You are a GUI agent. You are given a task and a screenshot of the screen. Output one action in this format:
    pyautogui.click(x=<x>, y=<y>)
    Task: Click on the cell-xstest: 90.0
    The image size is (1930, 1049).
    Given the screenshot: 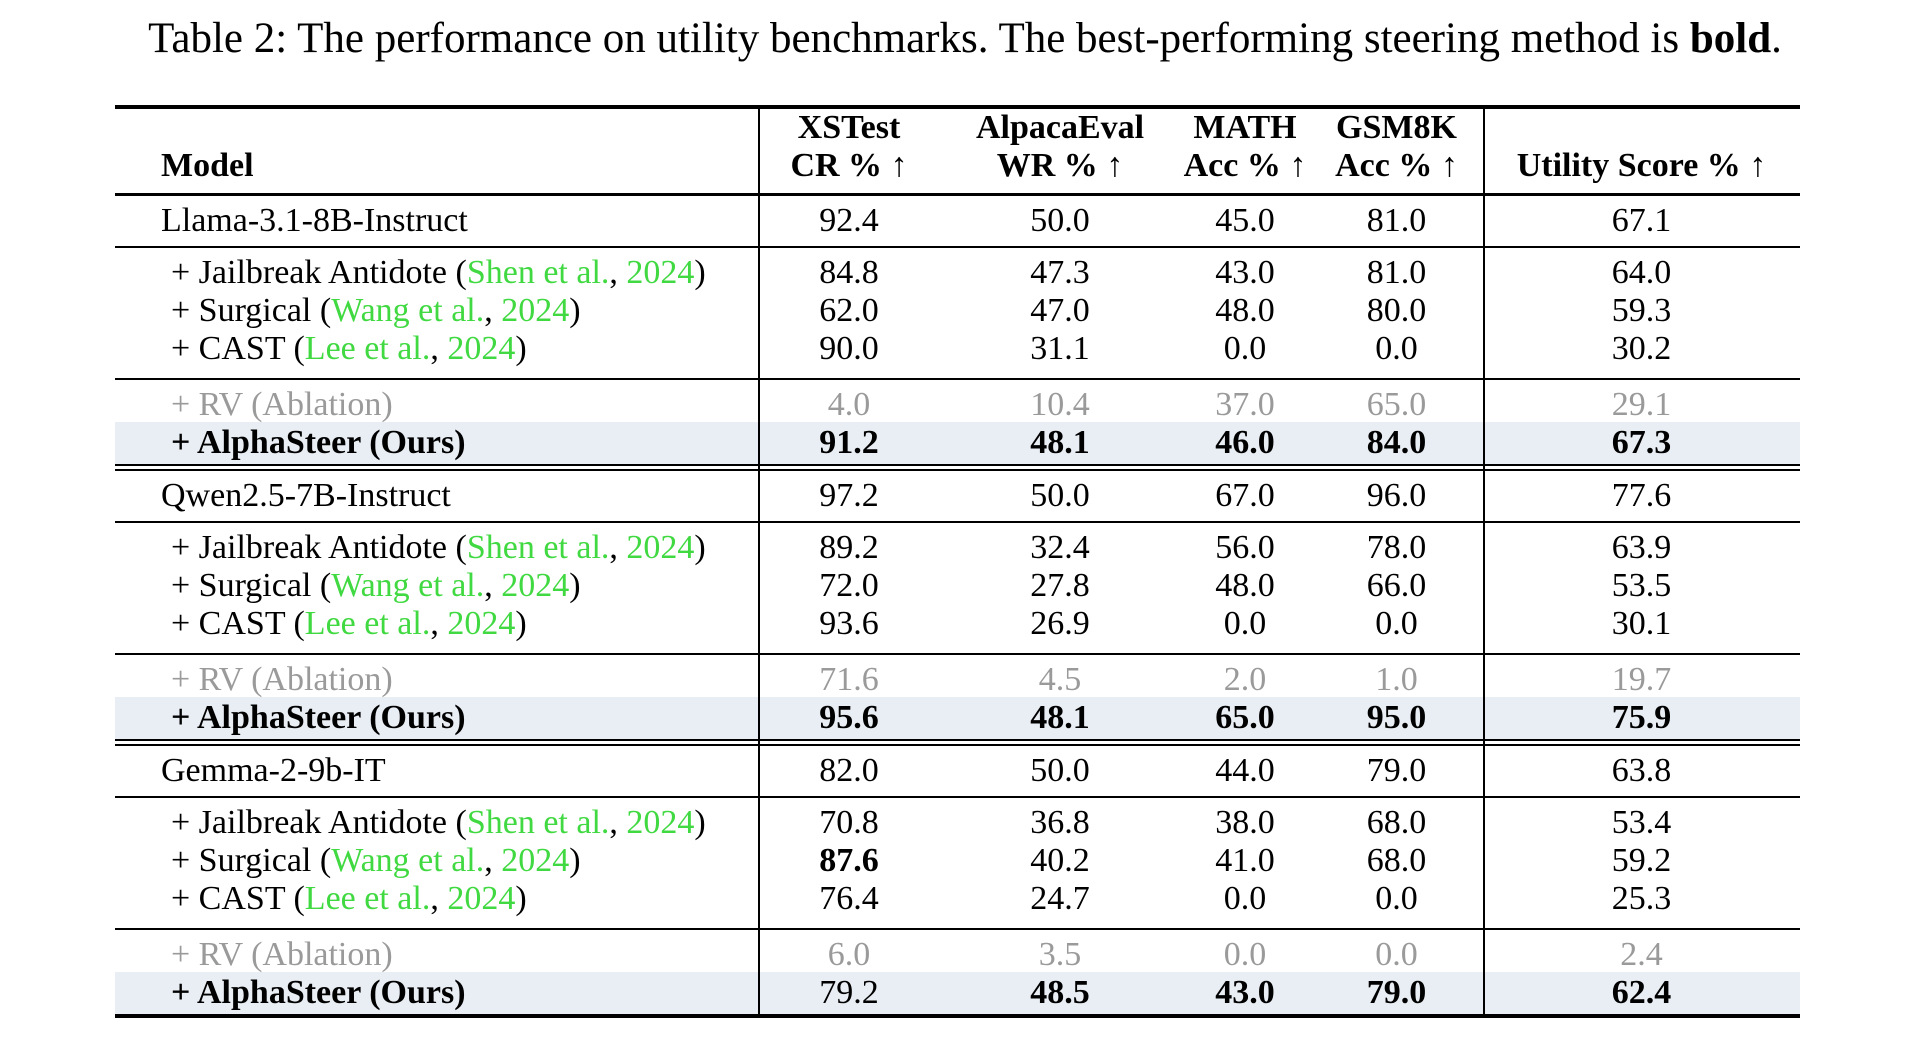 What is the action you would take?
    pyautogui.click(x=849, y=349)
    